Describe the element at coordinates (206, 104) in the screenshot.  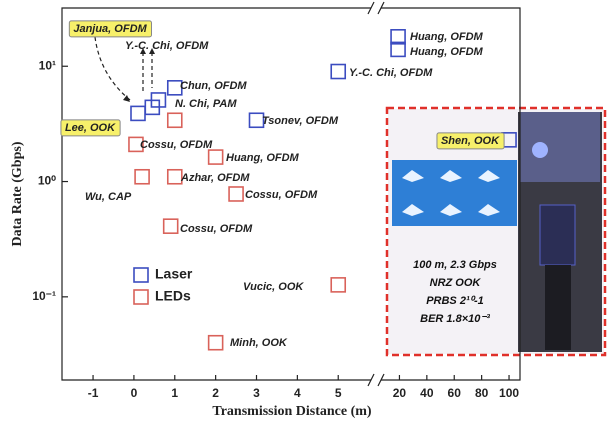
I see `point-label: N. Chi, PAM` at that location.